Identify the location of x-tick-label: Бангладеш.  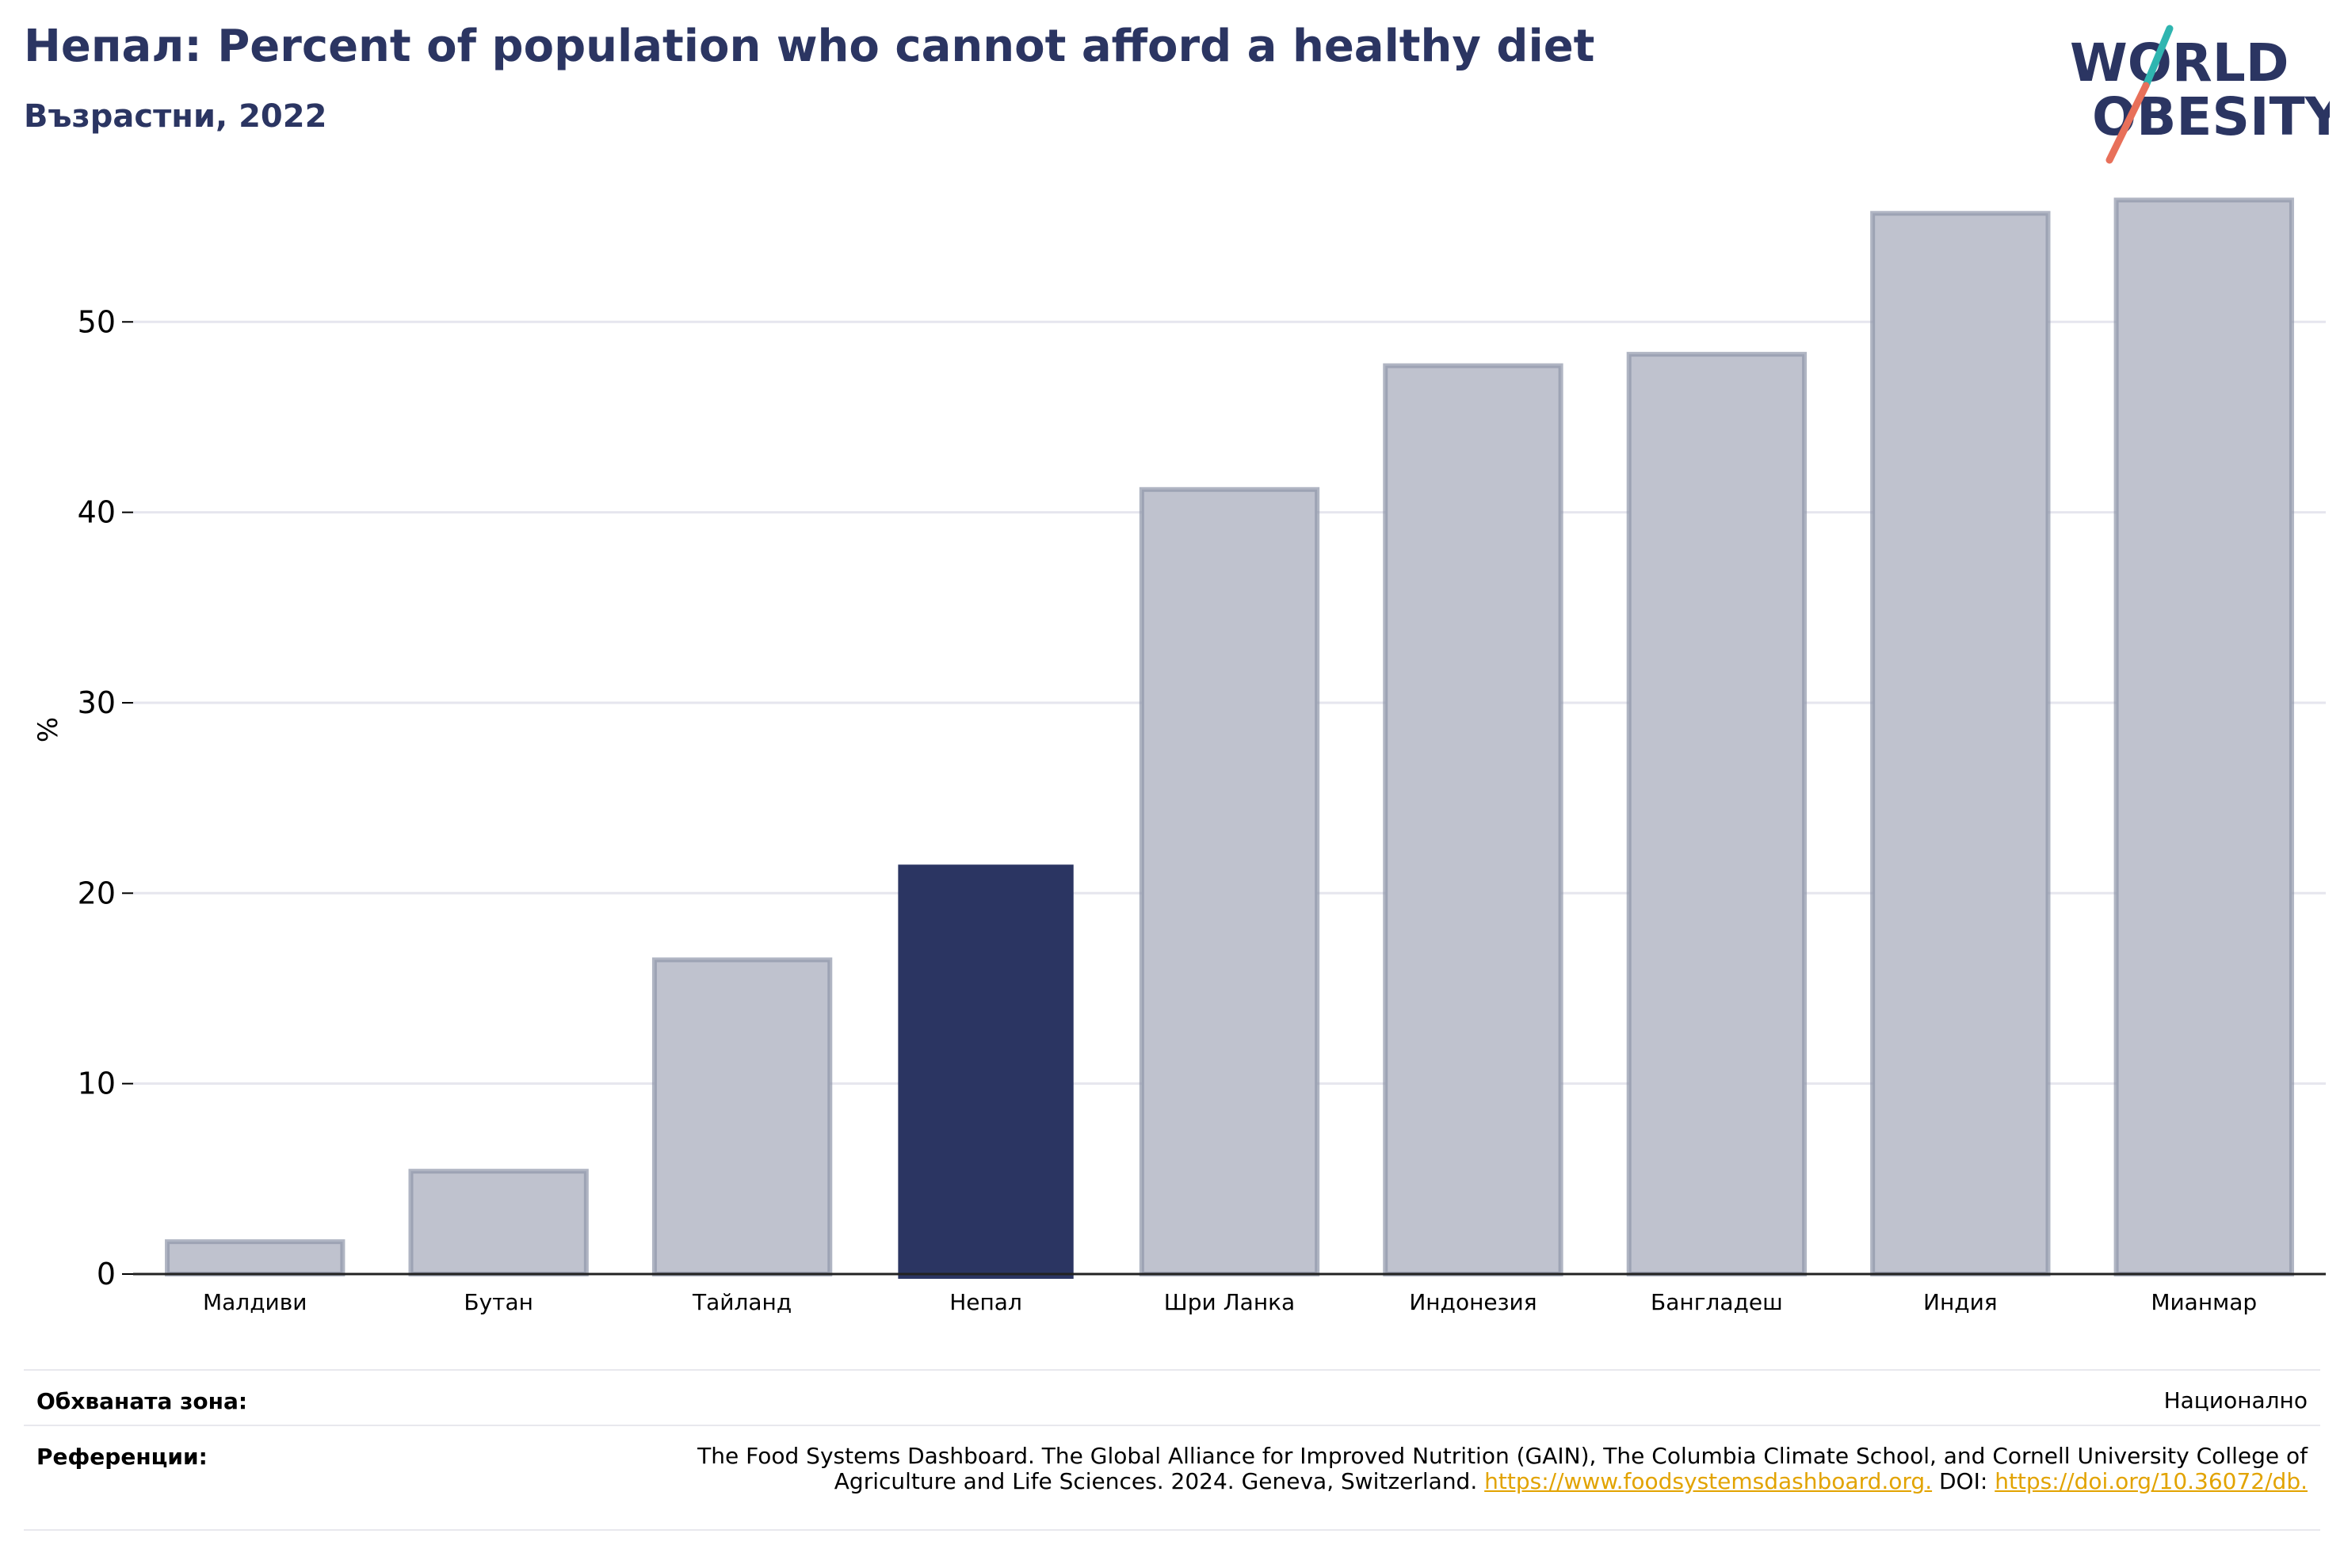
(1717, 1302).